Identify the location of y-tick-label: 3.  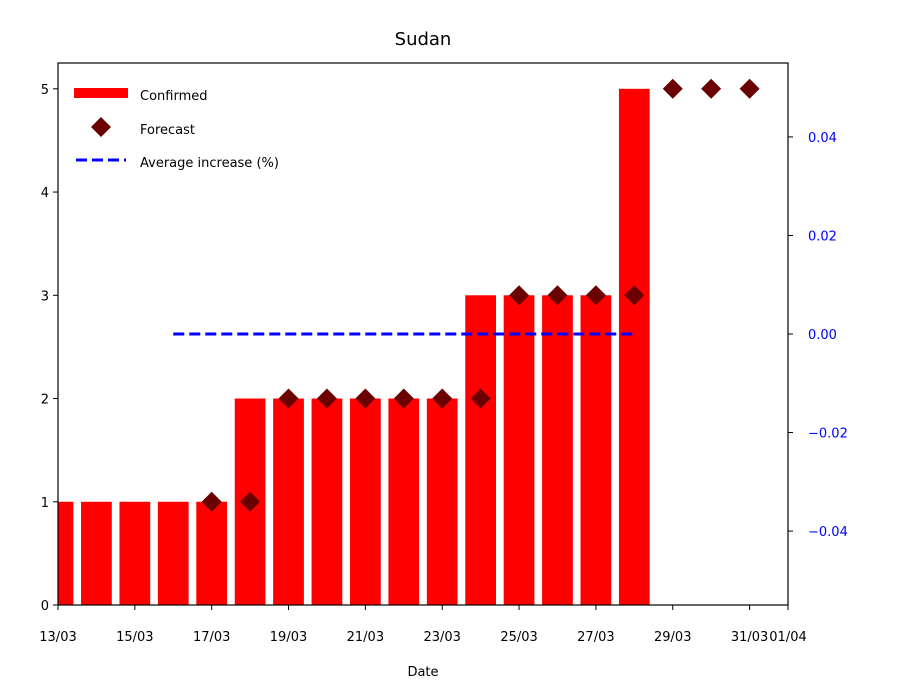
(45, 296).